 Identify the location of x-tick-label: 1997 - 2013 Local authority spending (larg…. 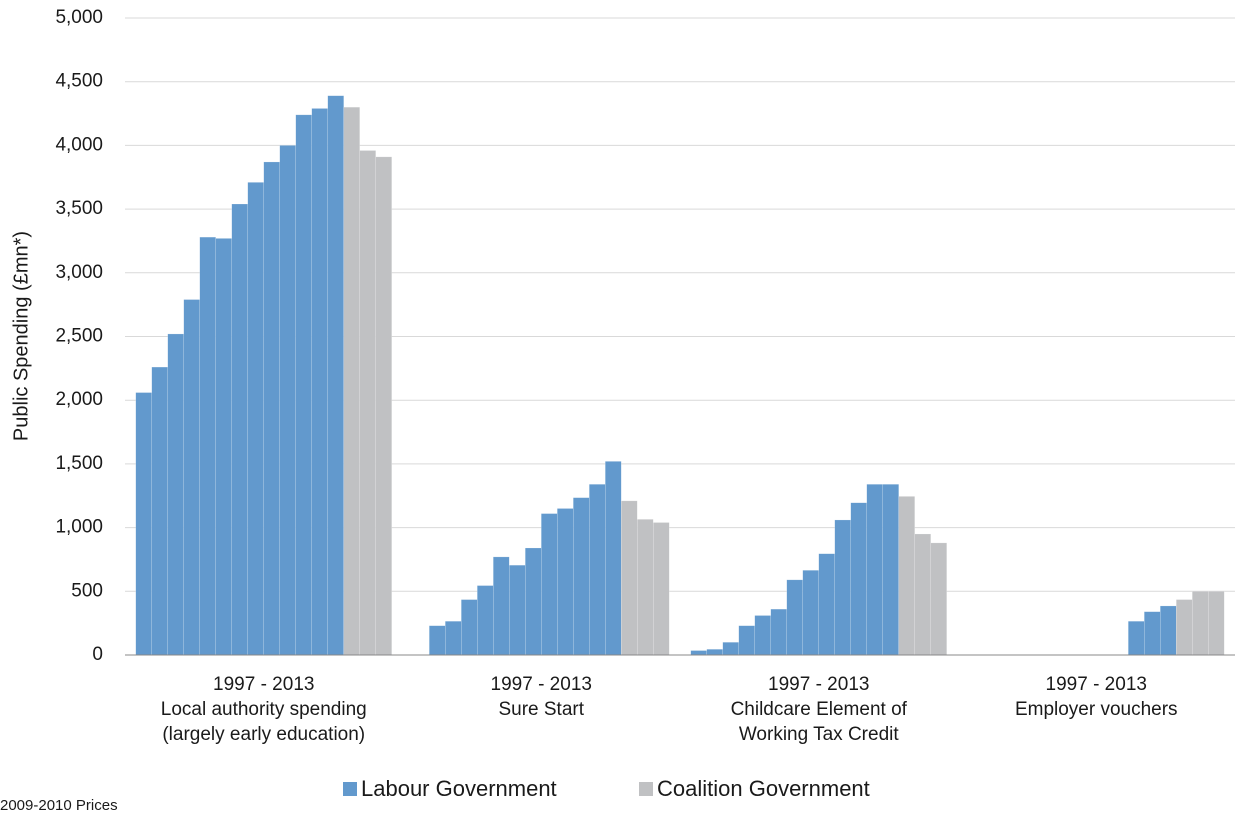
(264, 709).